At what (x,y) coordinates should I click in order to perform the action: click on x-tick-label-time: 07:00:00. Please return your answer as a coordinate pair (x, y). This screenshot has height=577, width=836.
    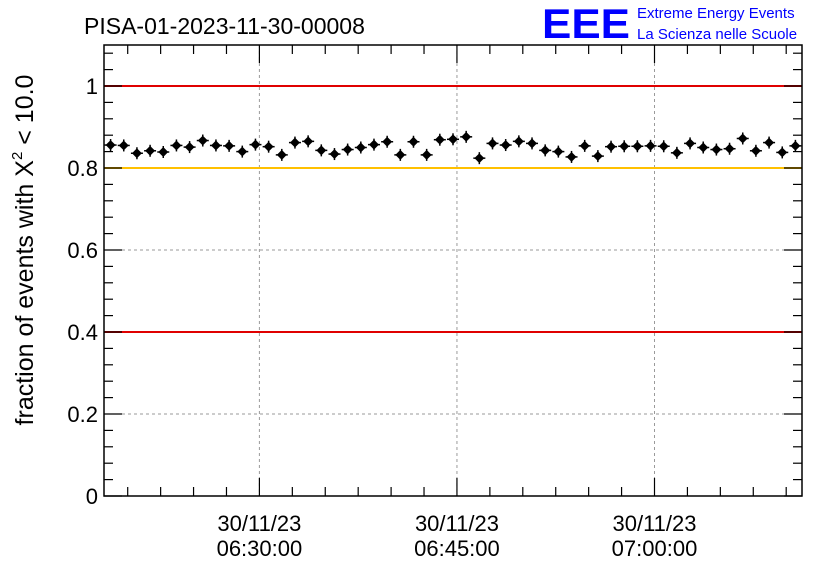
    Looking at the image, I should click on (655, 548).